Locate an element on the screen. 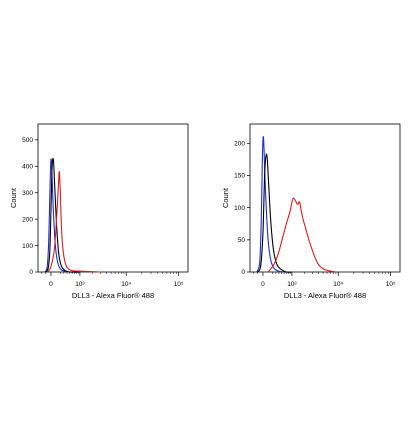 This screenshot has height=421, width=416. y-tick-label: 50 is located at coordinates (242, 240).